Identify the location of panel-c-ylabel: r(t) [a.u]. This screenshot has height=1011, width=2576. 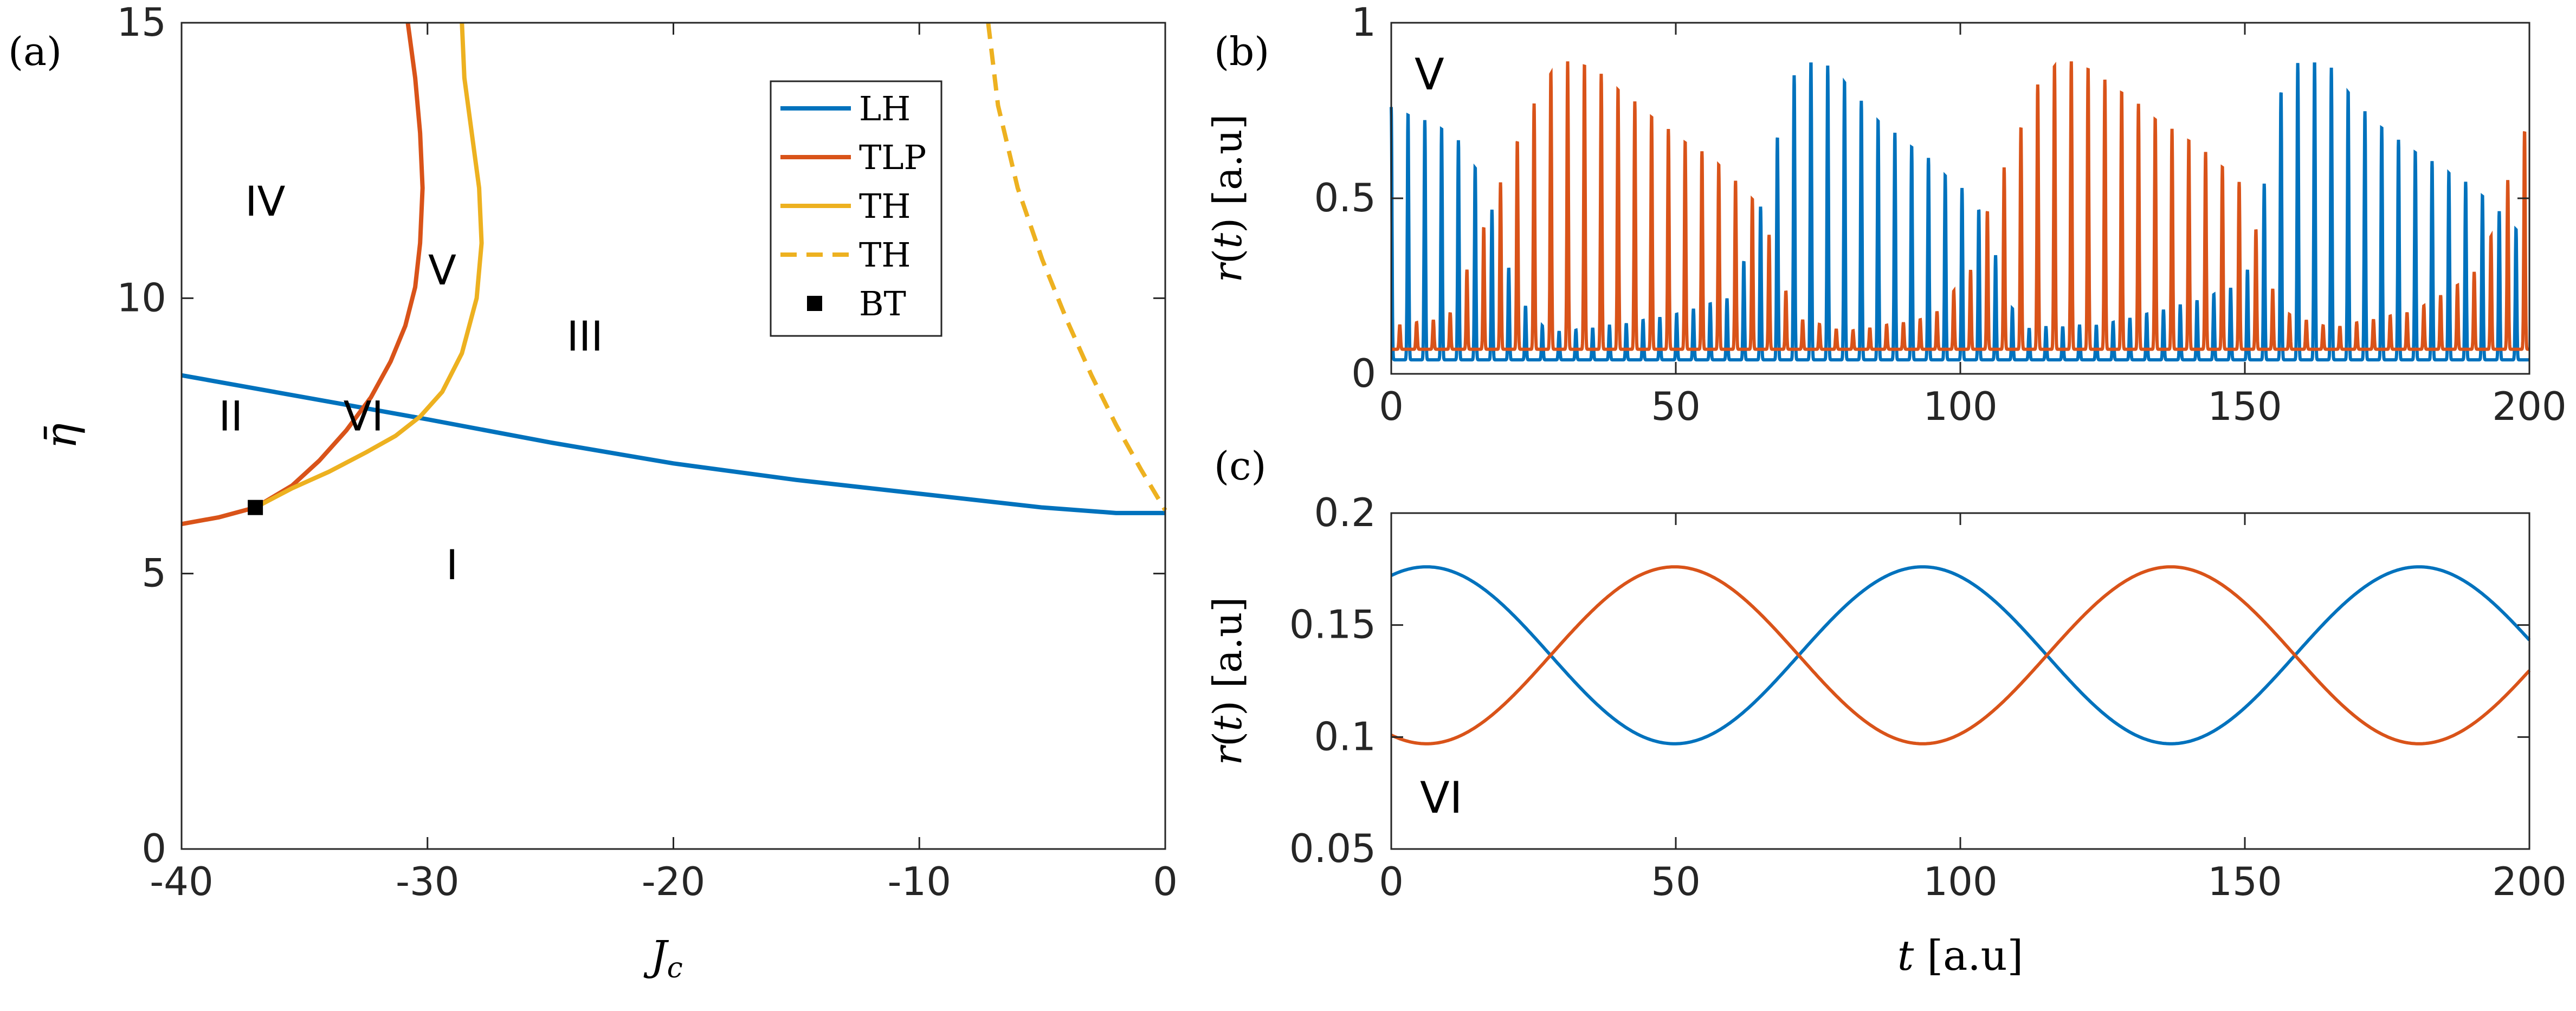
(1227, 681).